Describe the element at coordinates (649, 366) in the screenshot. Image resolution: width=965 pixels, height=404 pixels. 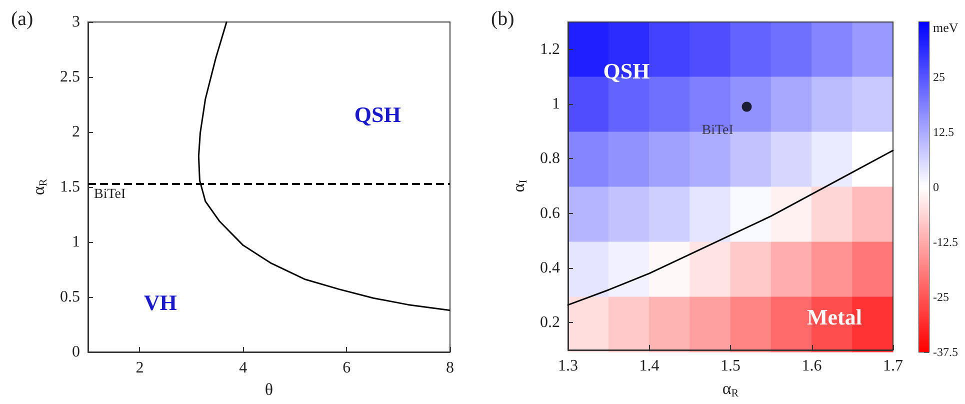
I see `x-tick-label: 1.4` at that location.